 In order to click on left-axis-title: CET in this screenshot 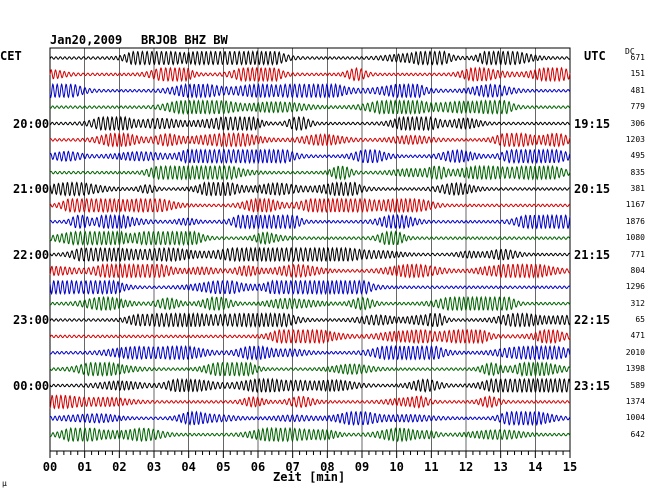, I will do `click(11, 56)`.